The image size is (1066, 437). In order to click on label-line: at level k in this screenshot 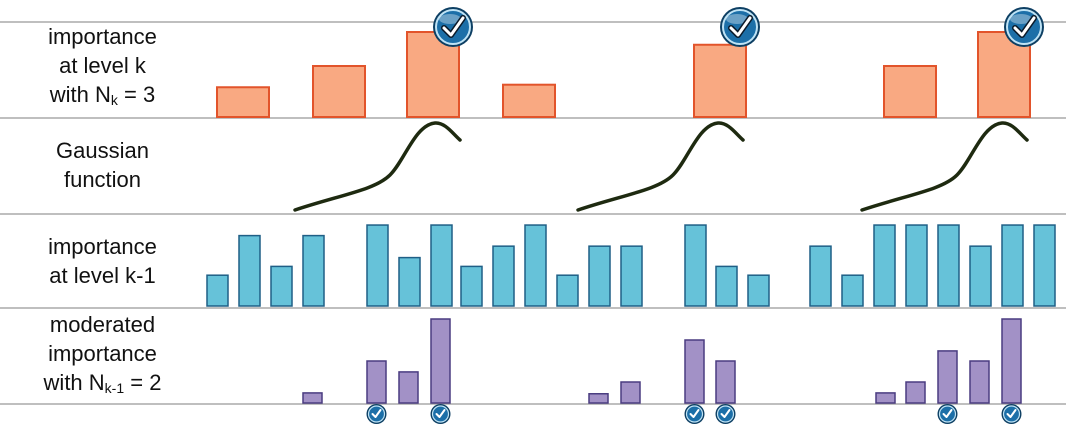, I will do `click(102, 65)`.